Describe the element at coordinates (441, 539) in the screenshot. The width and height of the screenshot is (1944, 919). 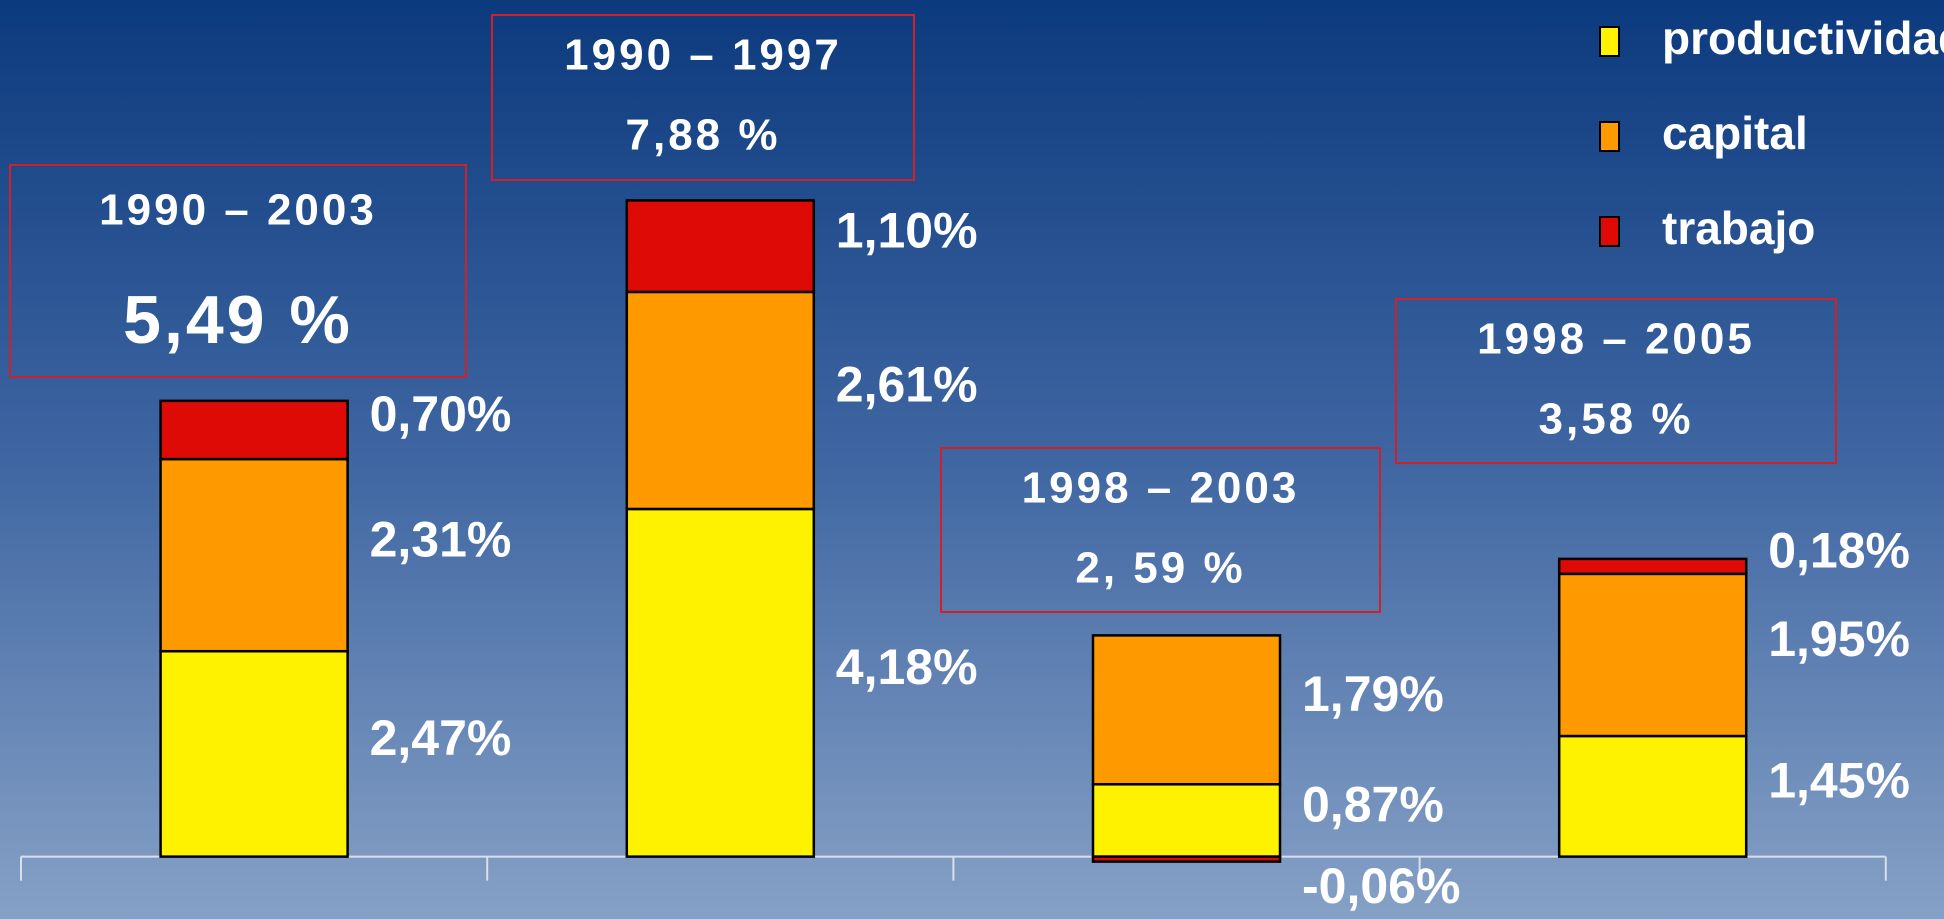
I see `data-label: 2,31%` at that location.